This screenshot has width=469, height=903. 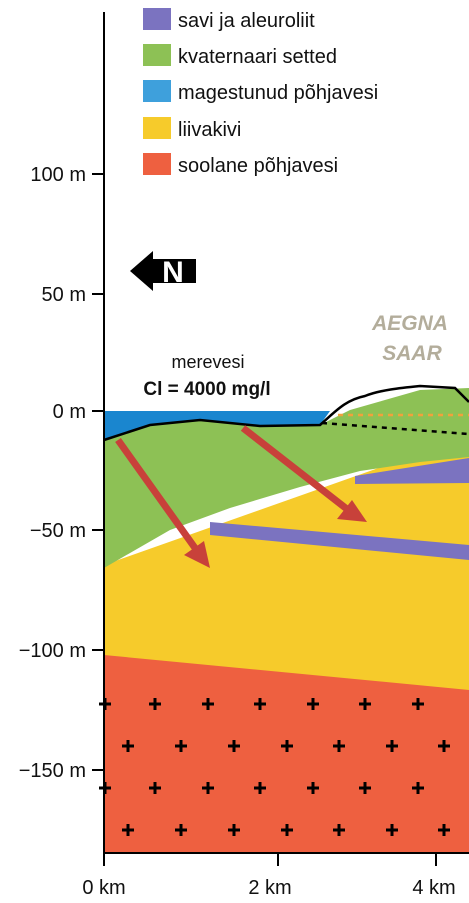 What do you see at coordinates (52, 651) in the screenshot?
I see `depth-tick-label: −100 m` at bounding box center [52, 651].